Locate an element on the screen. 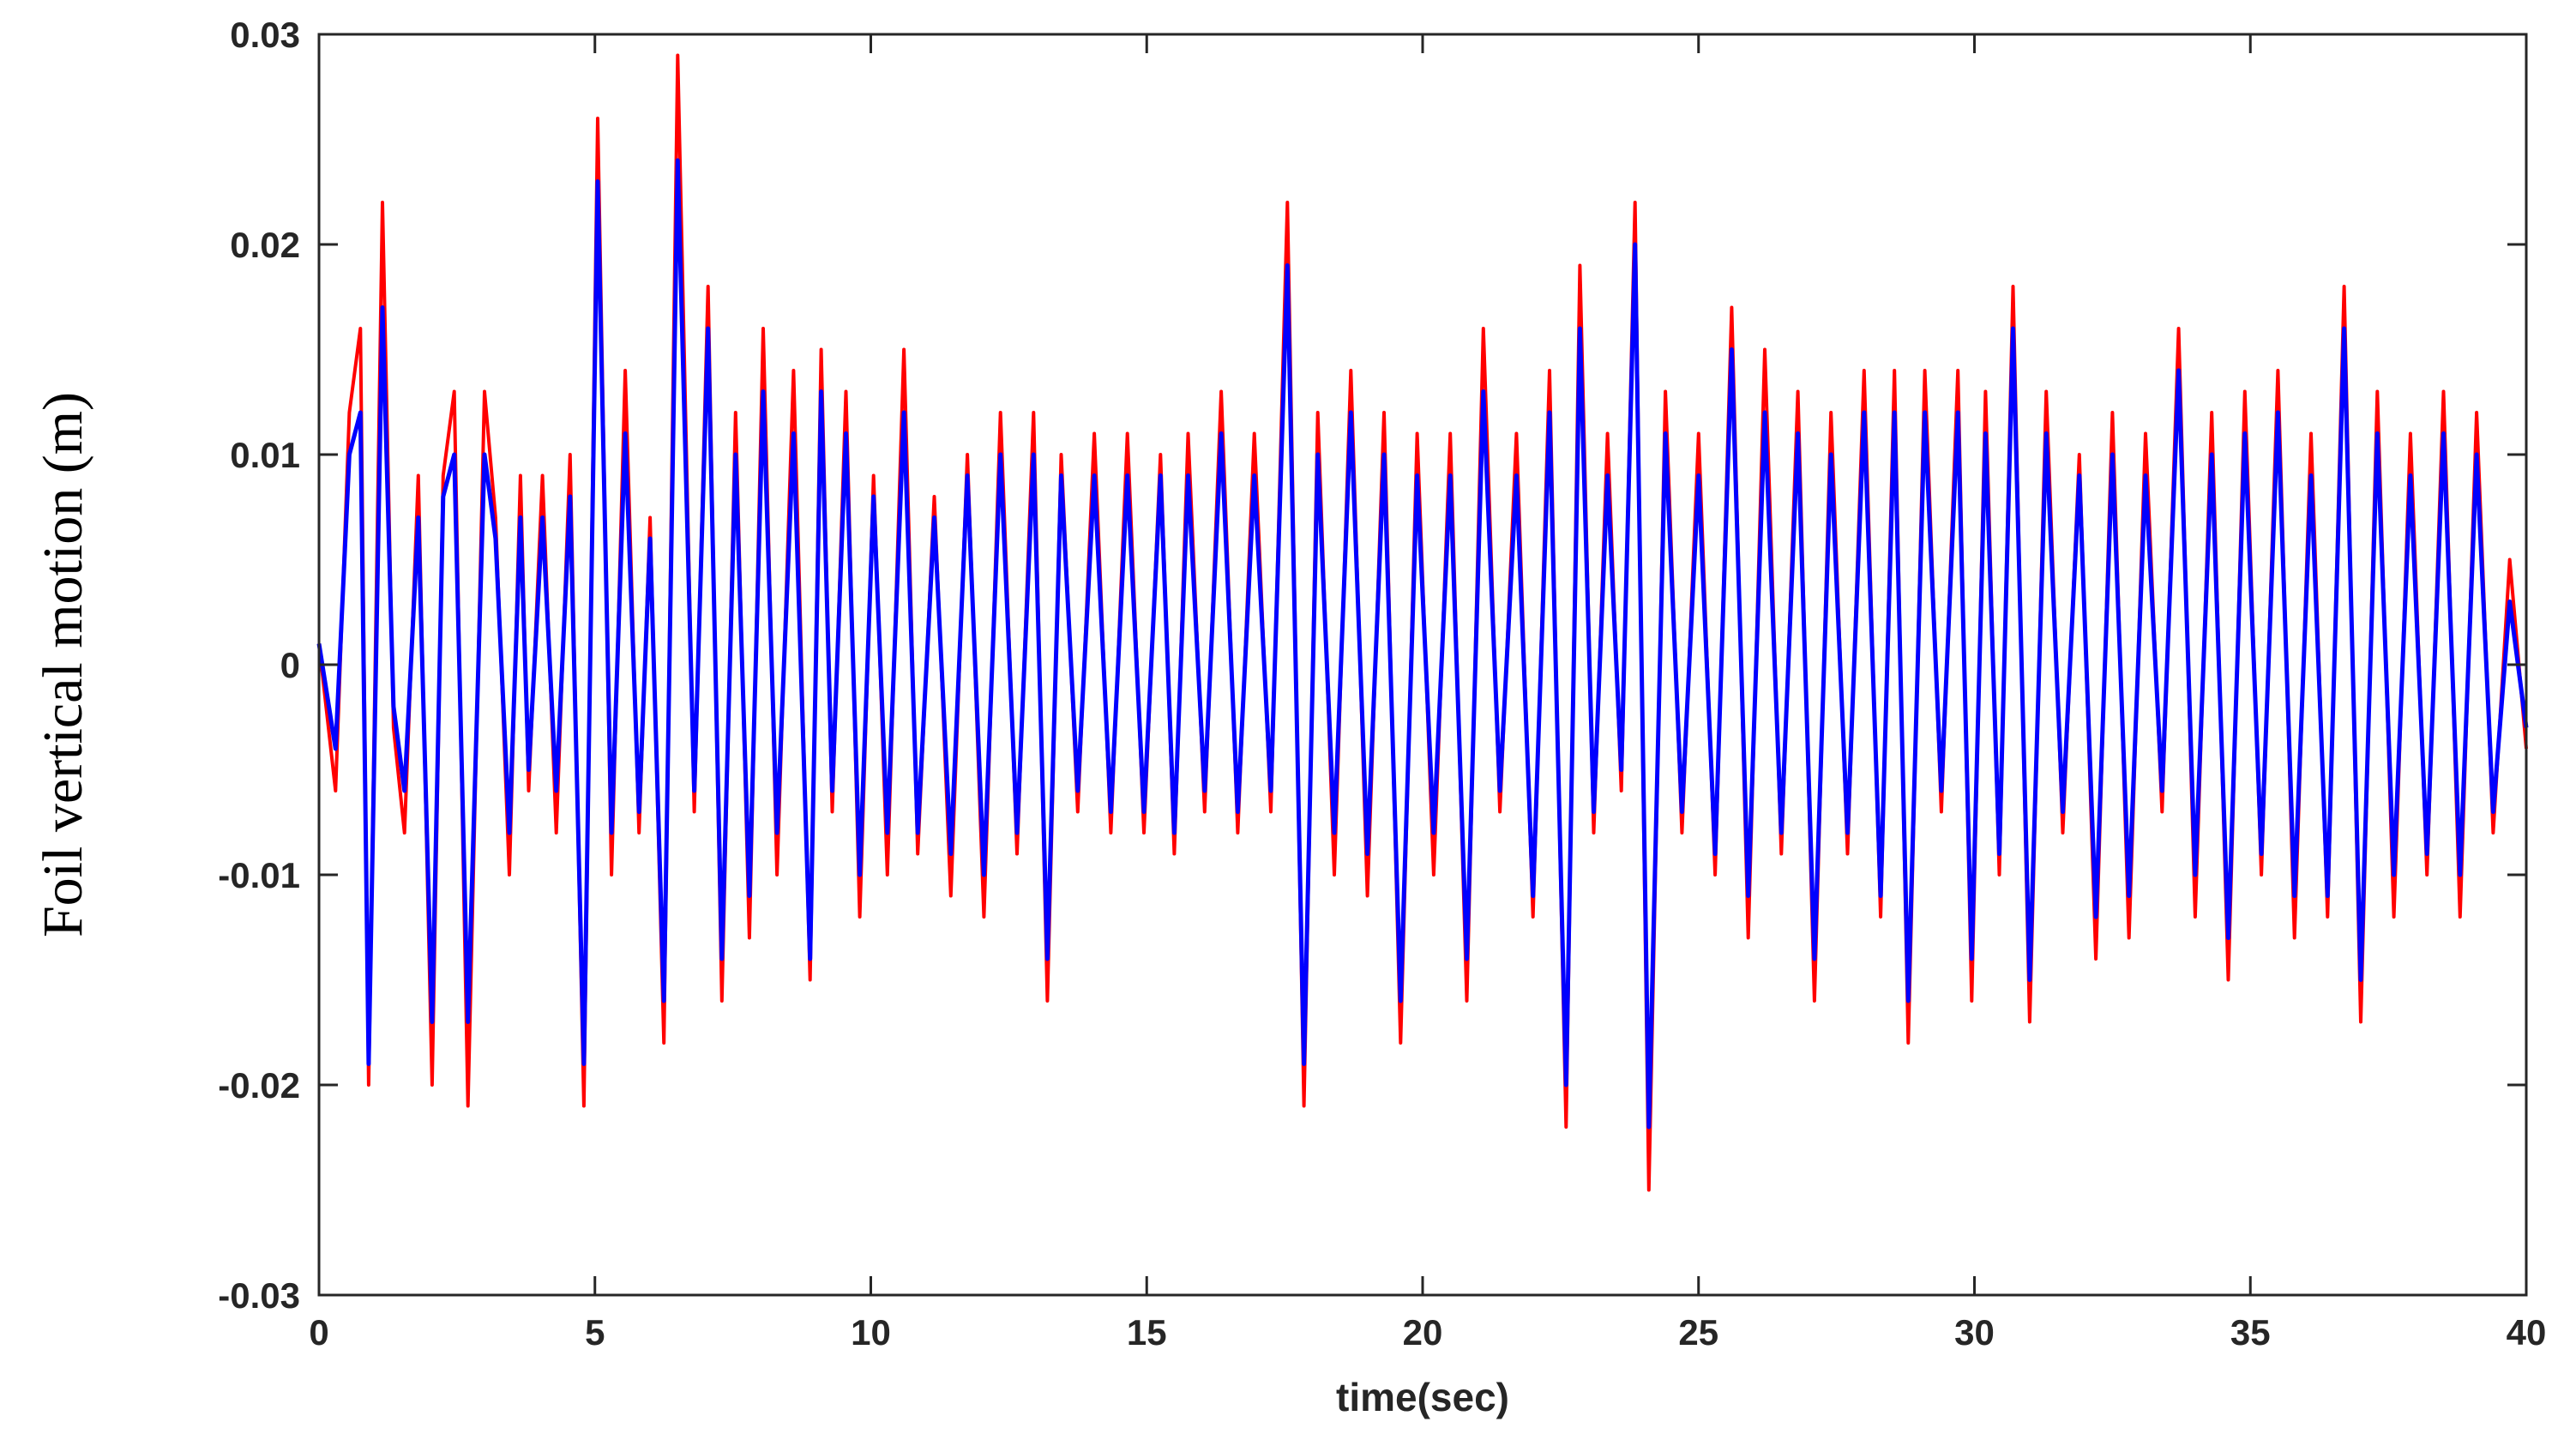 The image size is (2576, 1446). x-tick-label: 20 is located at coordinates (1423, 1332).